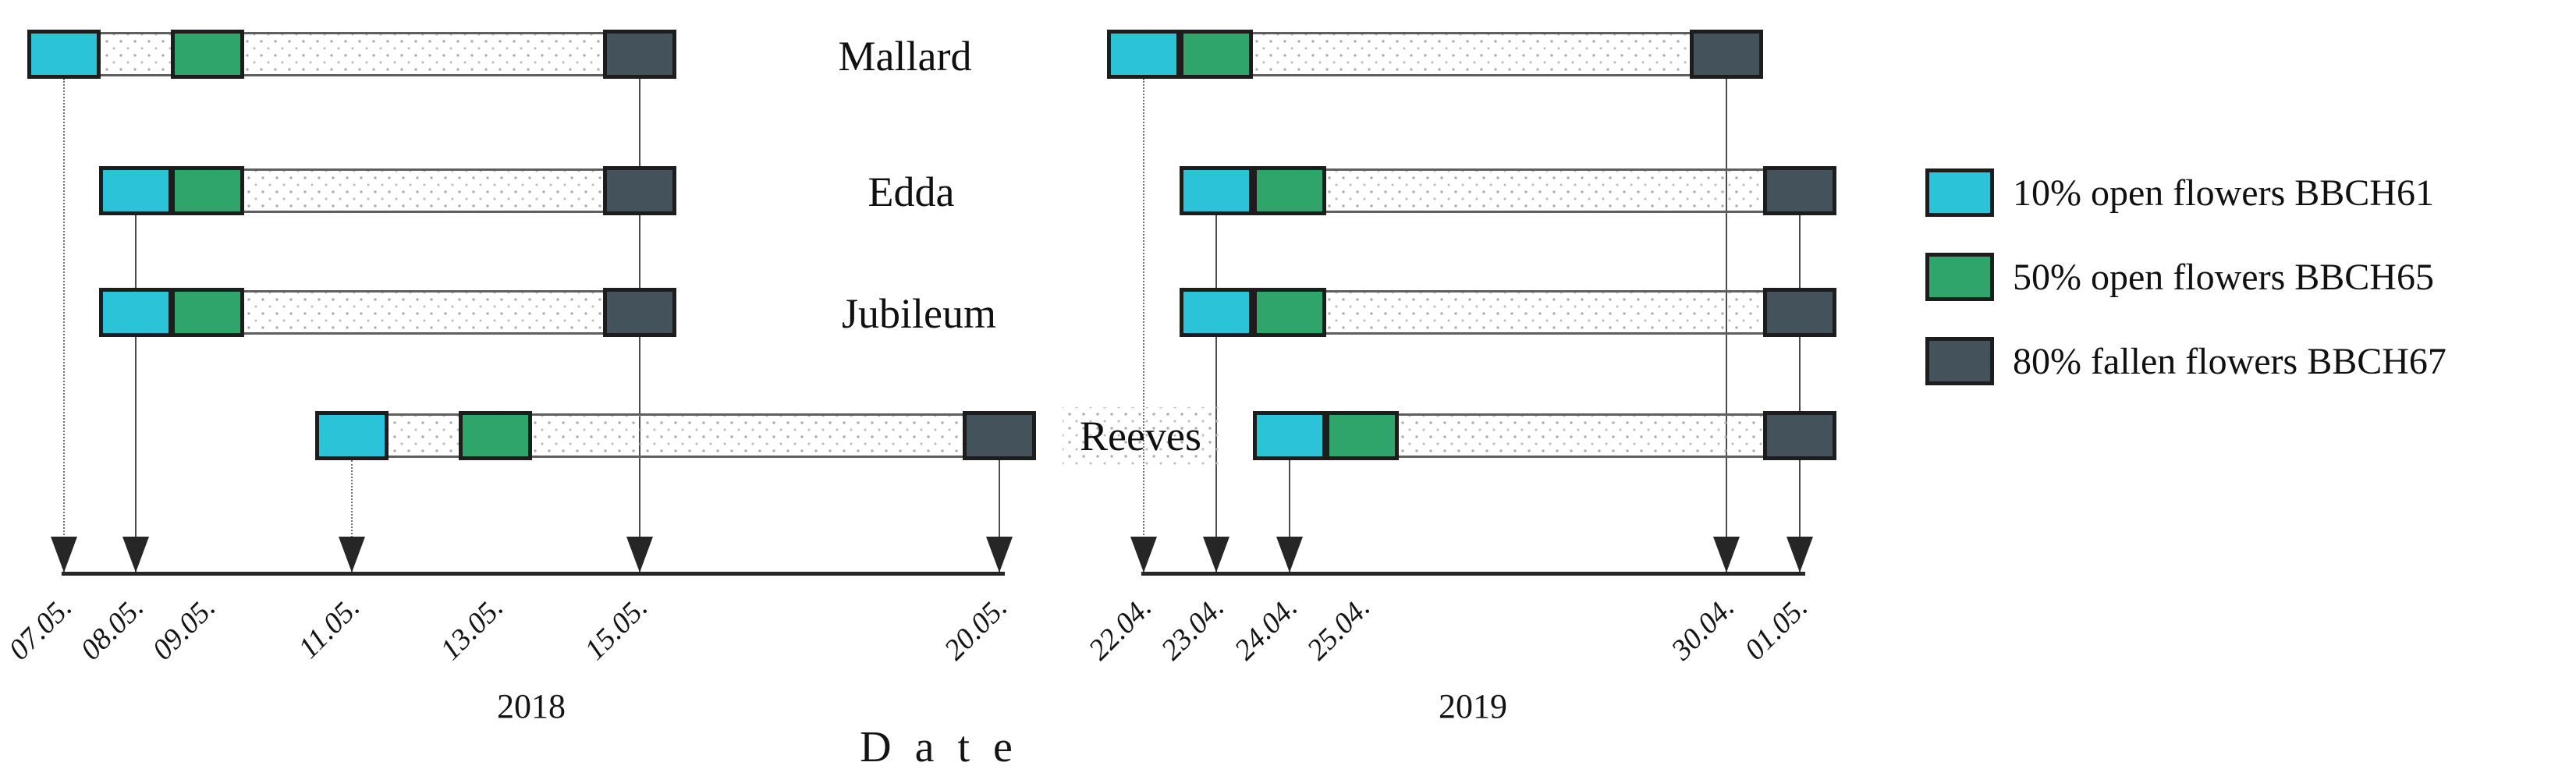 Image resolution: width=2576 pixels, height=780 pixels. What do you see at coordinates (329, 628) in the screenshot?
I see `tick-label-2018: 11.05.` at bounding box center [329, 628].